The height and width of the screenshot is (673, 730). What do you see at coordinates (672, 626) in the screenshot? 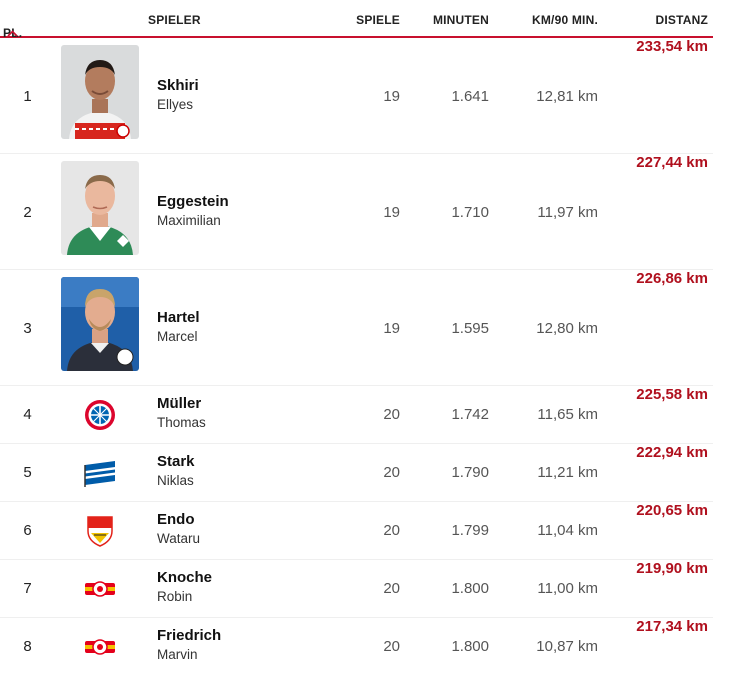
I see `distance-cell: 217,34 km` at bounding box center [672, 626].